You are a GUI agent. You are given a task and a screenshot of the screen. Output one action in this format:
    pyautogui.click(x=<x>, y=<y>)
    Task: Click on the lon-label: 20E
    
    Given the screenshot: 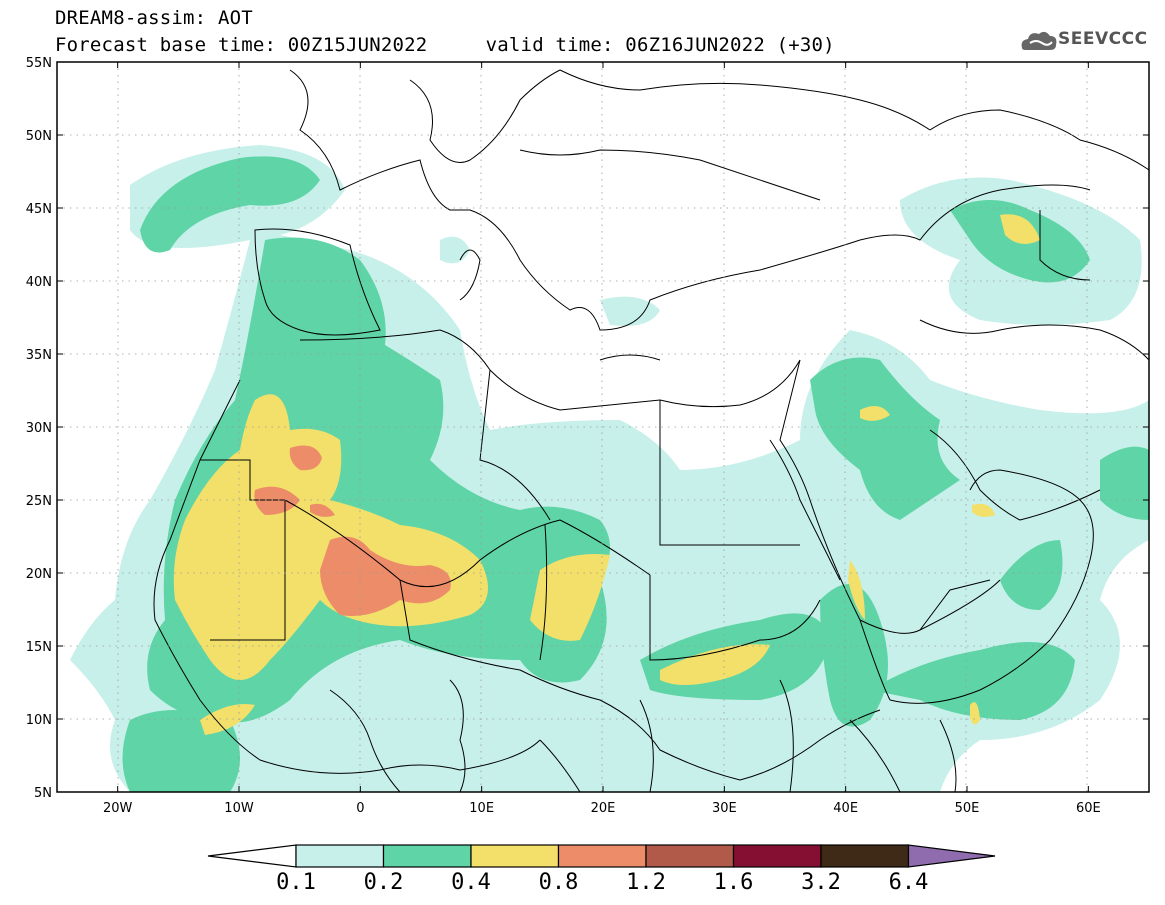 What is the action you would take?
    pyautogui.click(x=603, y=808)
    